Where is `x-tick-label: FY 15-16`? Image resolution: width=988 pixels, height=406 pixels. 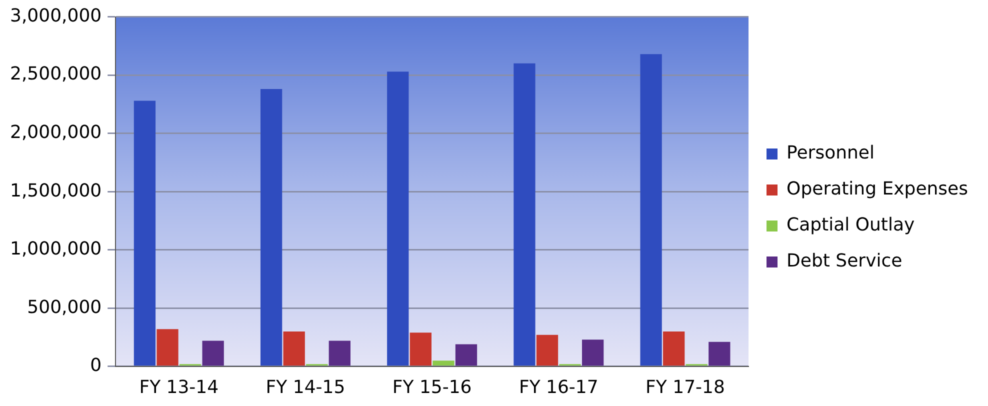
x-tick-label: FY 15-16 is located at coordinates (432, 387).